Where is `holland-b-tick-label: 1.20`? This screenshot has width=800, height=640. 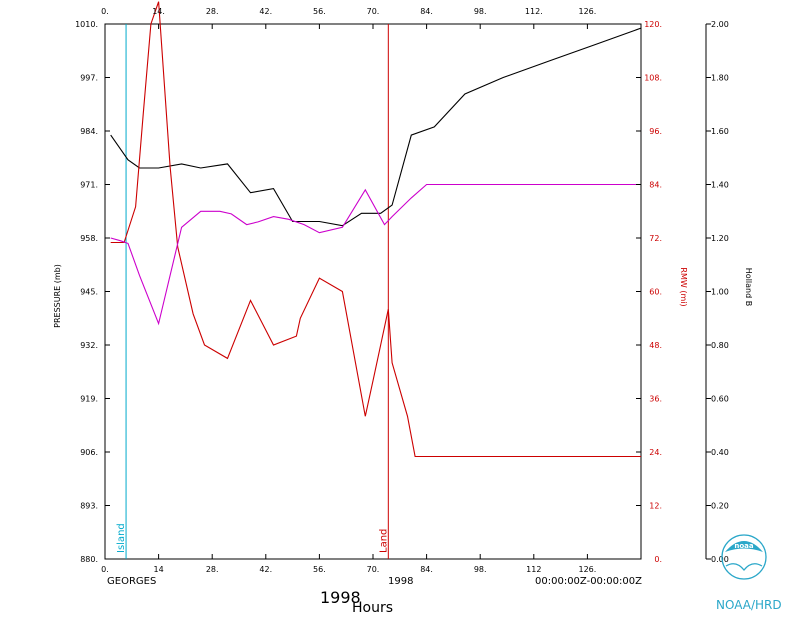 holland-b-tick-label: 1.20 is located at coordinates (720, 238).